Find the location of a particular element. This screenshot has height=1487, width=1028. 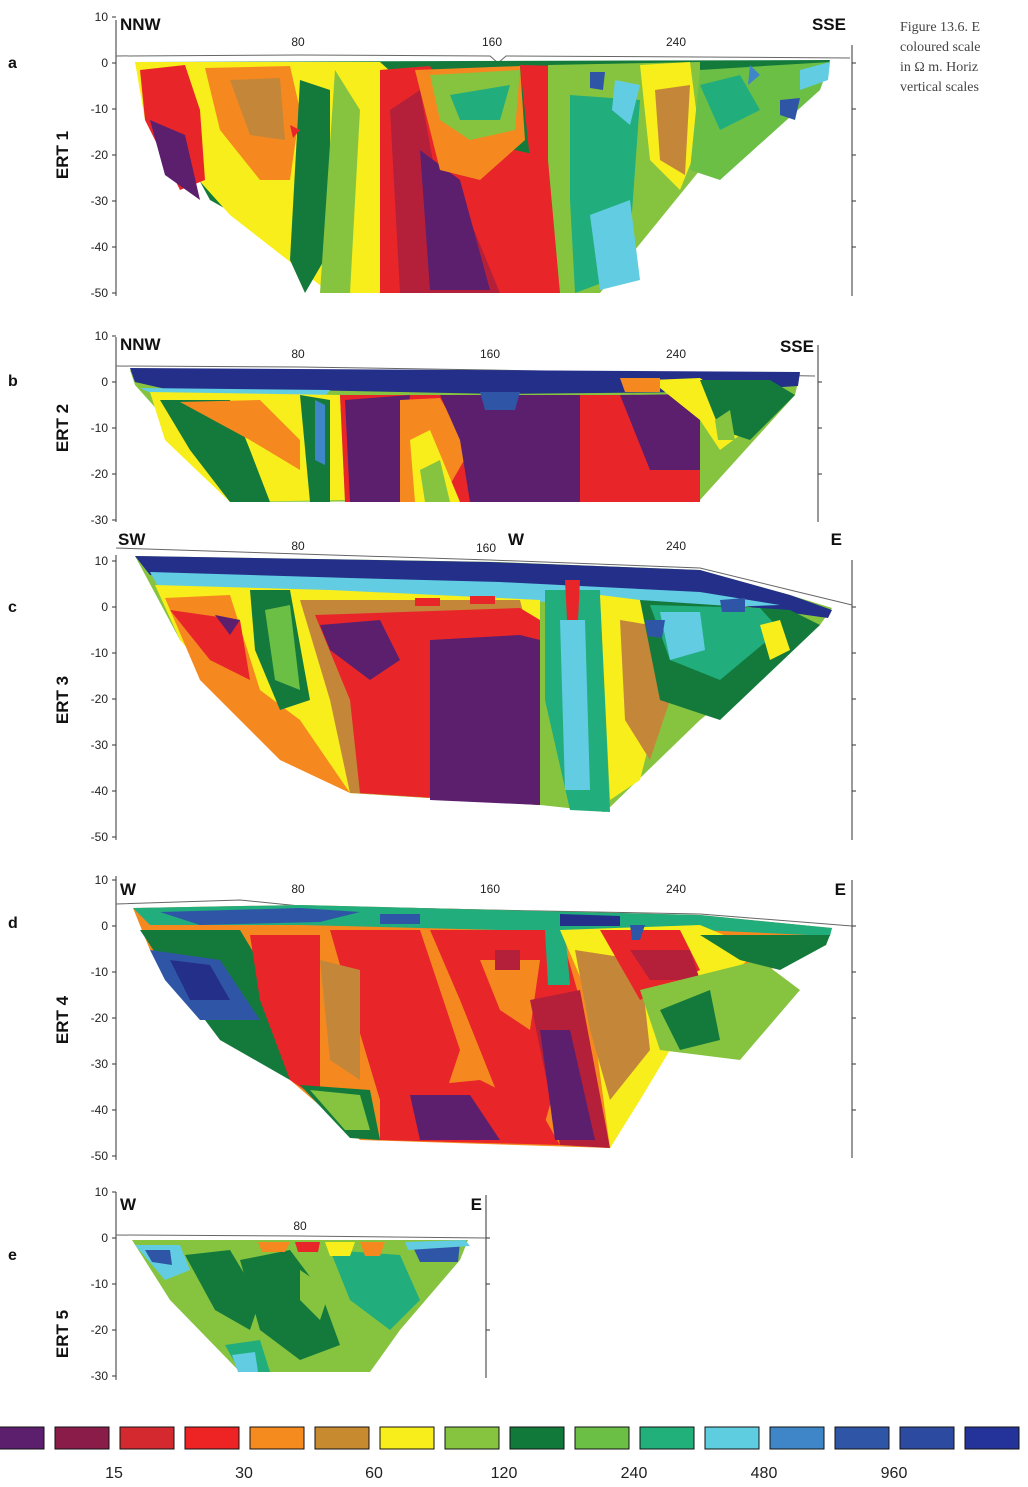

panel-letter: e is located at coordinates (12, 1255).